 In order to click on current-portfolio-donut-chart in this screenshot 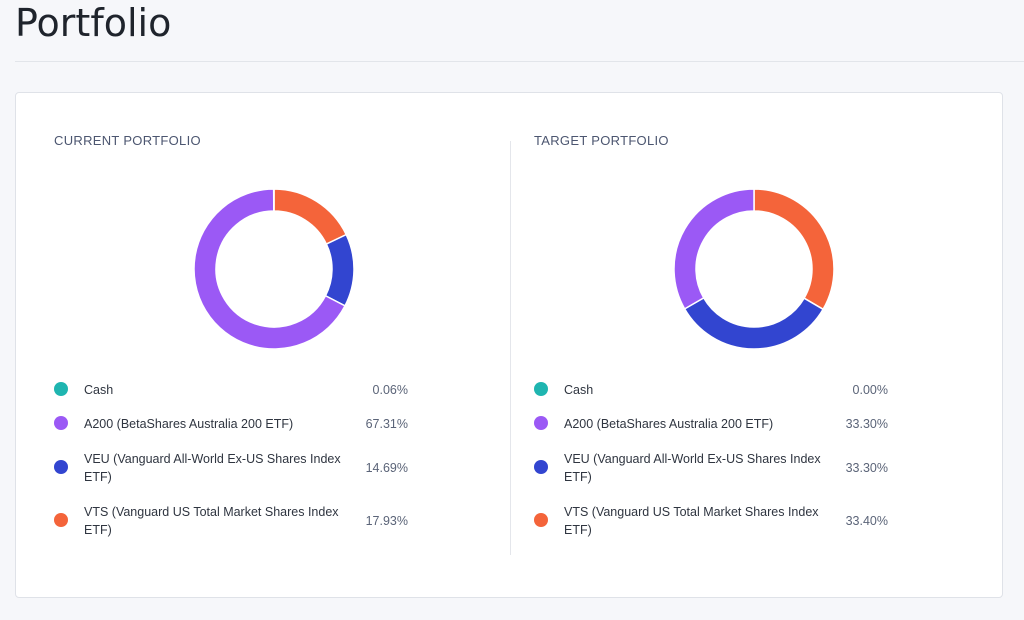, I will do `click(274, 269)`.